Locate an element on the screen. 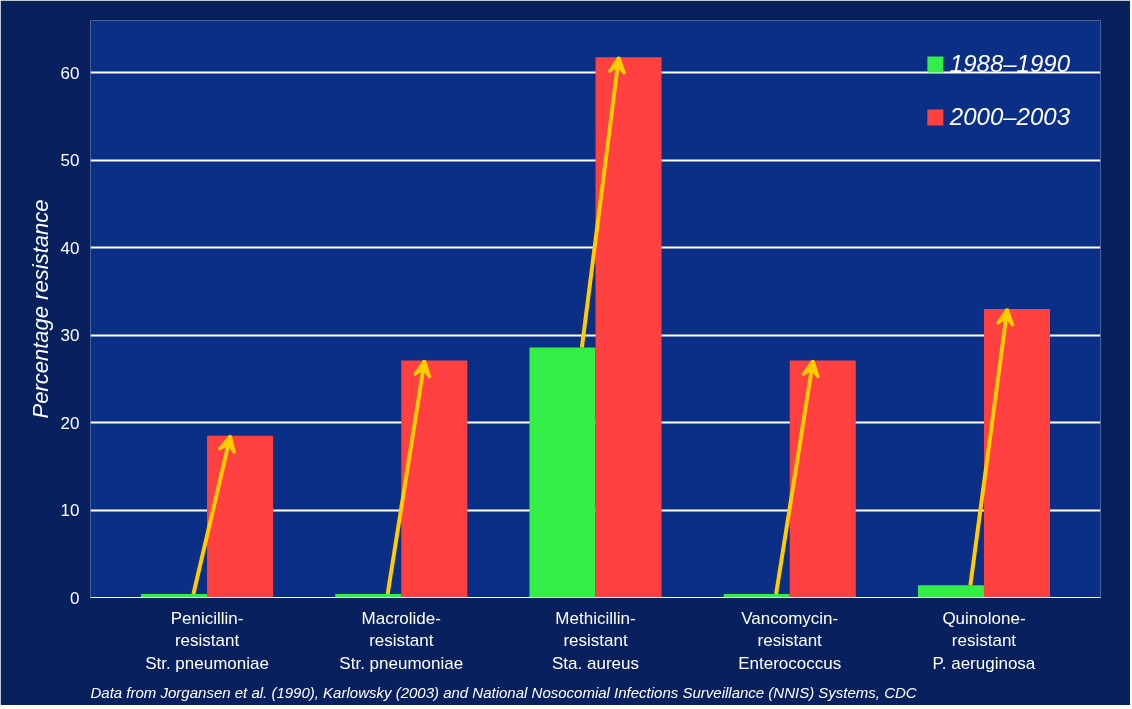 This screenshot has width=1132, height=709. x-tick-label: Penicillin- resistant Str. pneumoniae is located at coordinates (207, 641).